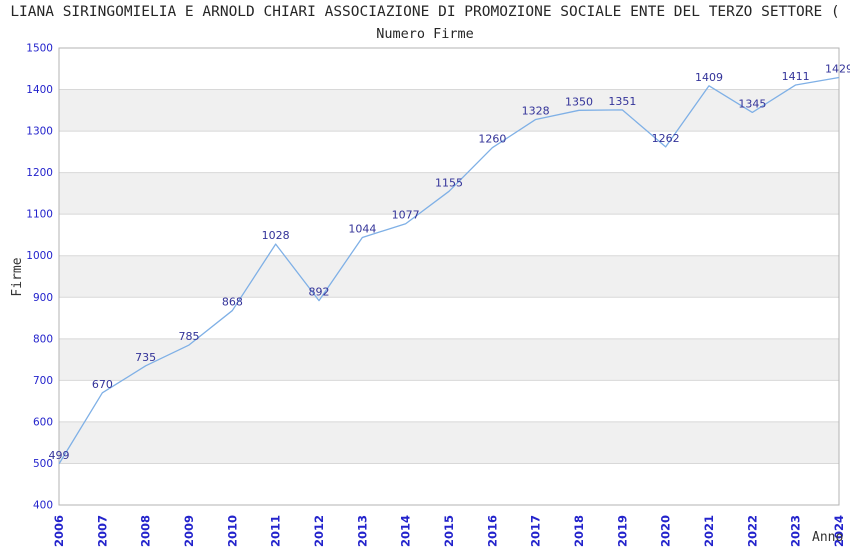 This screenshot has width=850, height=550. Describe the element at coordinates (406, 531) in the screenshot. I see `x-tick-label: 2014` at that location.